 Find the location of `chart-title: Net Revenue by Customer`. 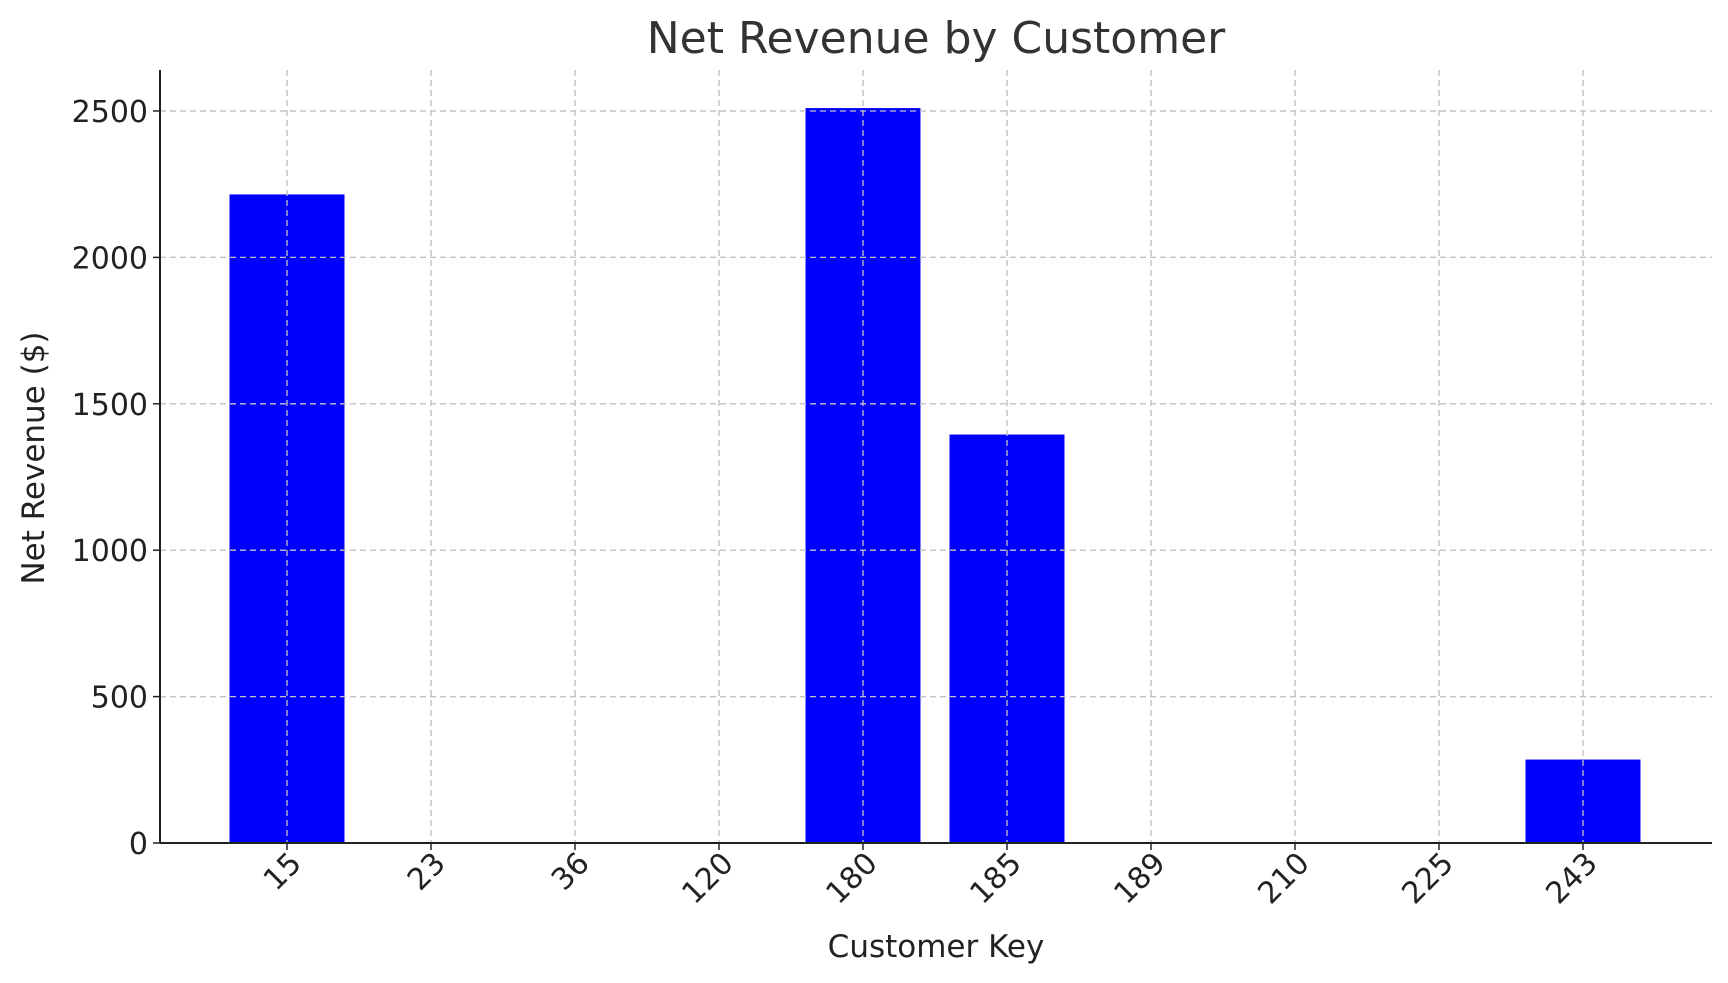

chart-title: Net Revenue by Customer is located at coordinates (936, 38).